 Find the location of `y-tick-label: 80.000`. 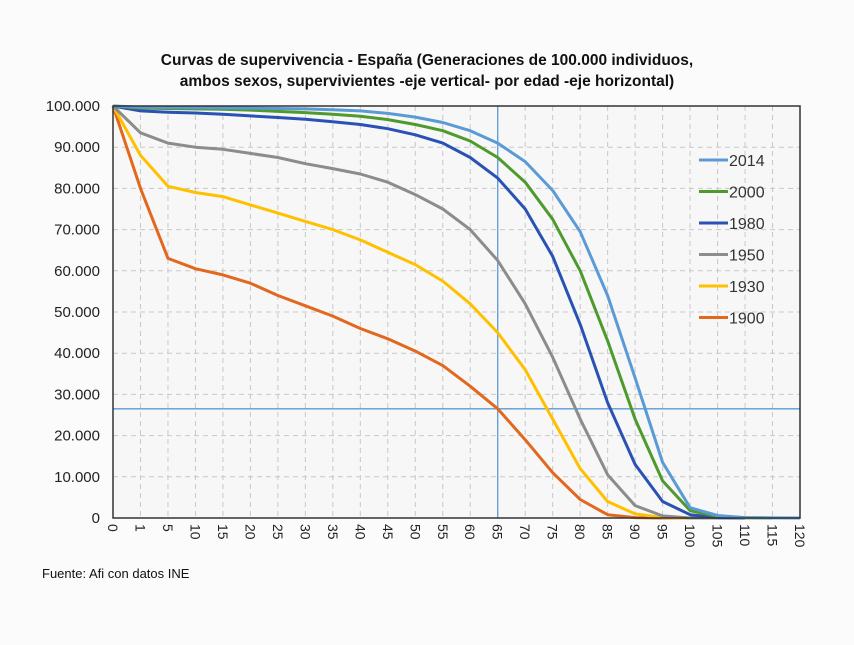

y-tick-label: 80.000 is located at coordinates (77, 188).